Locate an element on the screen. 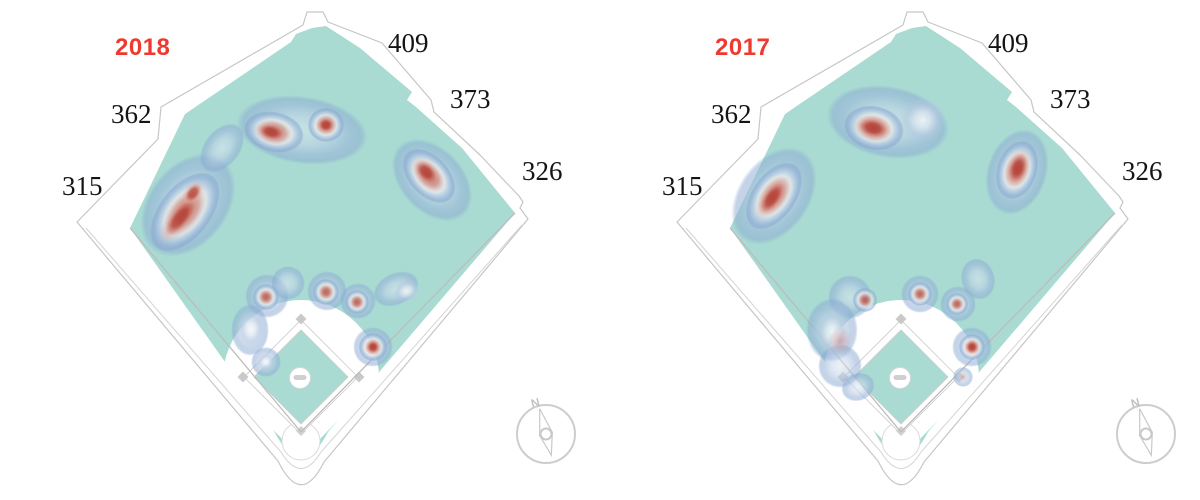 This screenshot has width=1200, height=500. year-label: 2017 is located at coordinates (743, 47).